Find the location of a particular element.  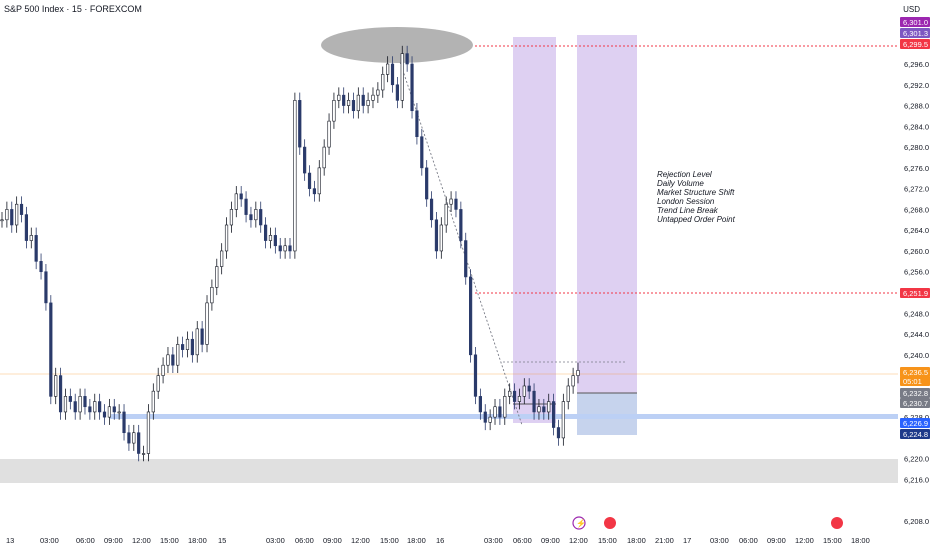

price-axis-pane is located at coordinates (915, 275).